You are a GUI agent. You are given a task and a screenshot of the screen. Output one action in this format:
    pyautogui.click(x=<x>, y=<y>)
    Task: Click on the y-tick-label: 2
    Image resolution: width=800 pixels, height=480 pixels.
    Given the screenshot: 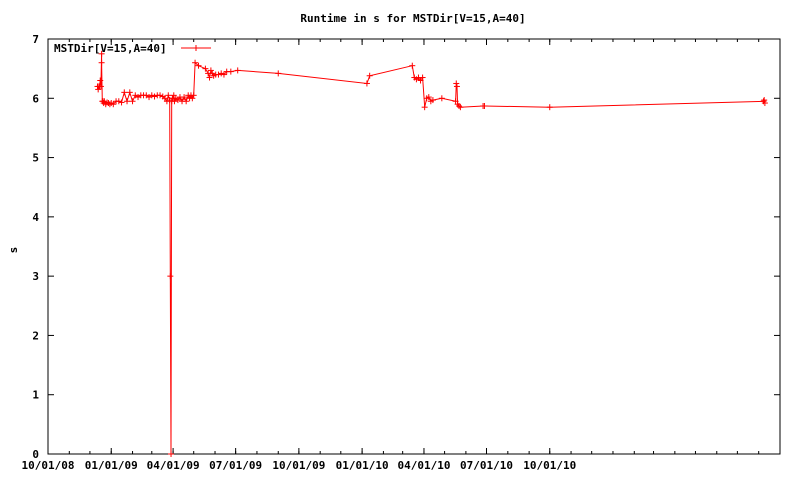 What is the action you would take?
    pyautogui.click(x=35, y=335)
    